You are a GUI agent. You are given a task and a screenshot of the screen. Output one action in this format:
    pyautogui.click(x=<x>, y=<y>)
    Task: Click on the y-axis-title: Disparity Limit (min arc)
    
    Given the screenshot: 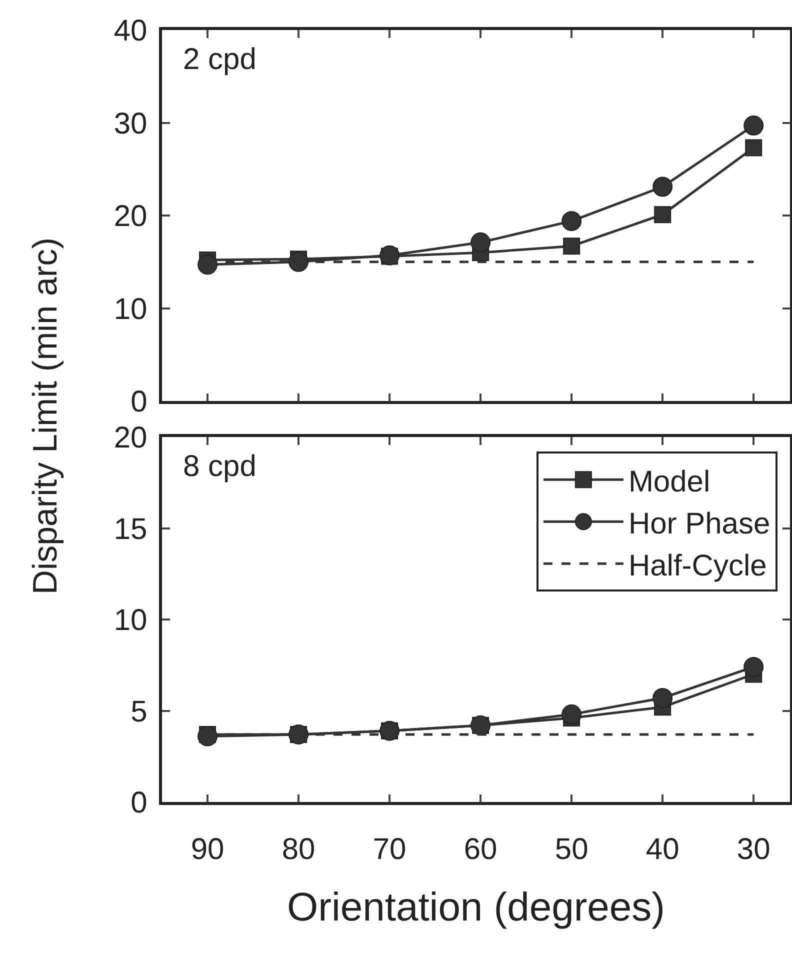 What is the action you would take?
    pyautogui.click(x=46, y=416)
    